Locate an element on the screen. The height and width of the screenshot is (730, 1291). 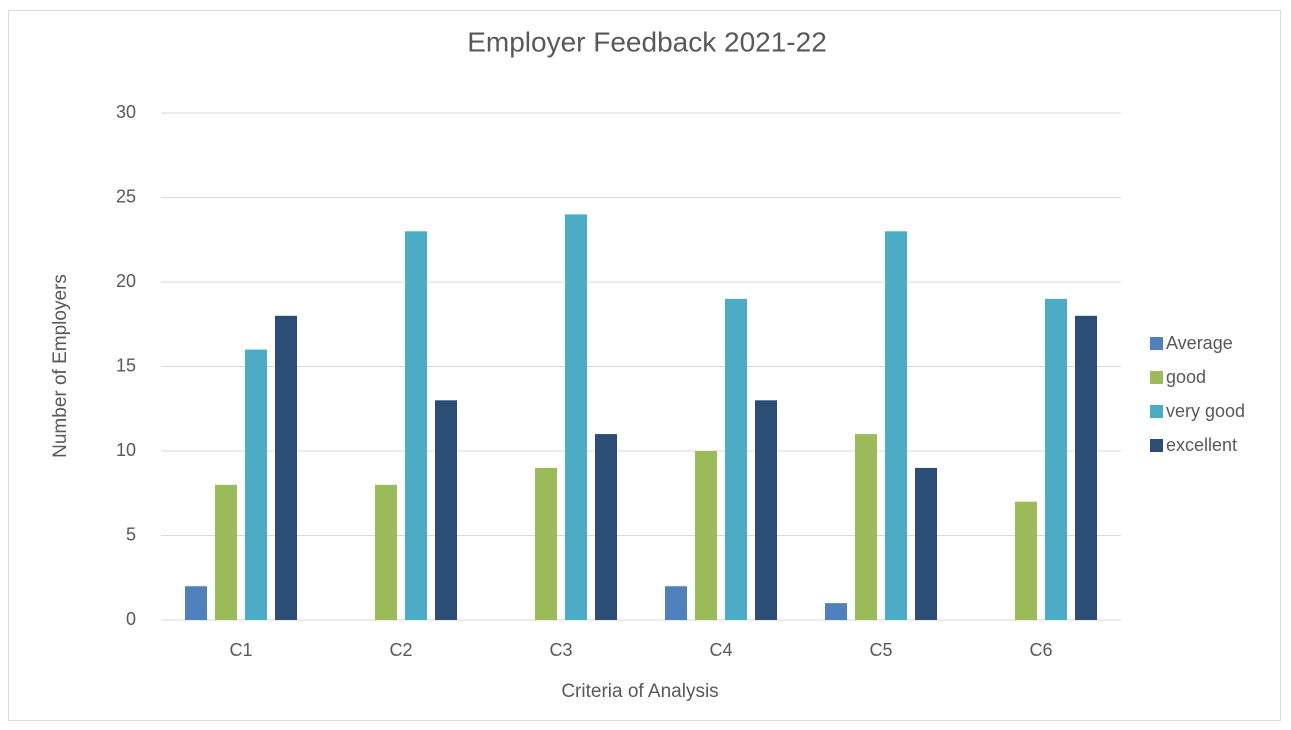
bar-good-C4 is located at coordinates (706, 535).